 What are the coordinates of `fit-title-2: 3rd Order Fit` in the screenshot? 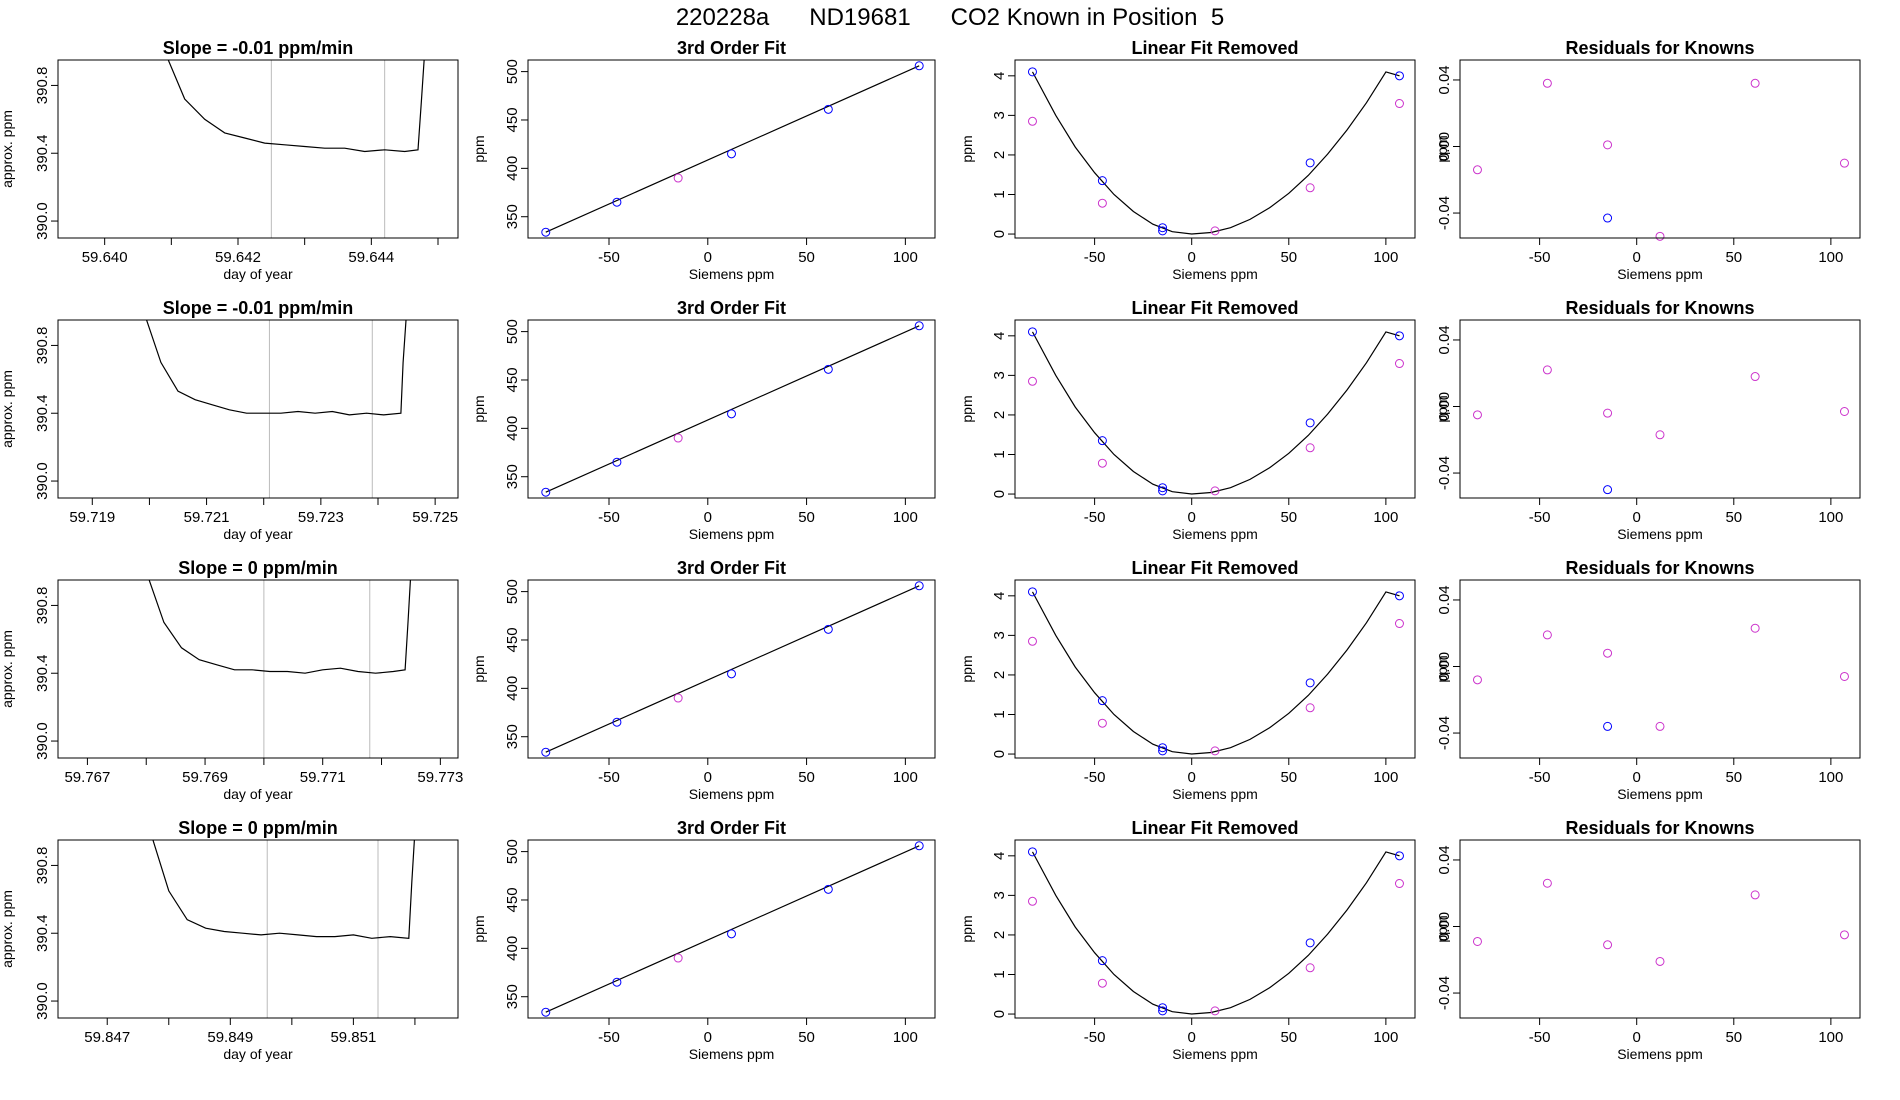 It's located at (731, 568).